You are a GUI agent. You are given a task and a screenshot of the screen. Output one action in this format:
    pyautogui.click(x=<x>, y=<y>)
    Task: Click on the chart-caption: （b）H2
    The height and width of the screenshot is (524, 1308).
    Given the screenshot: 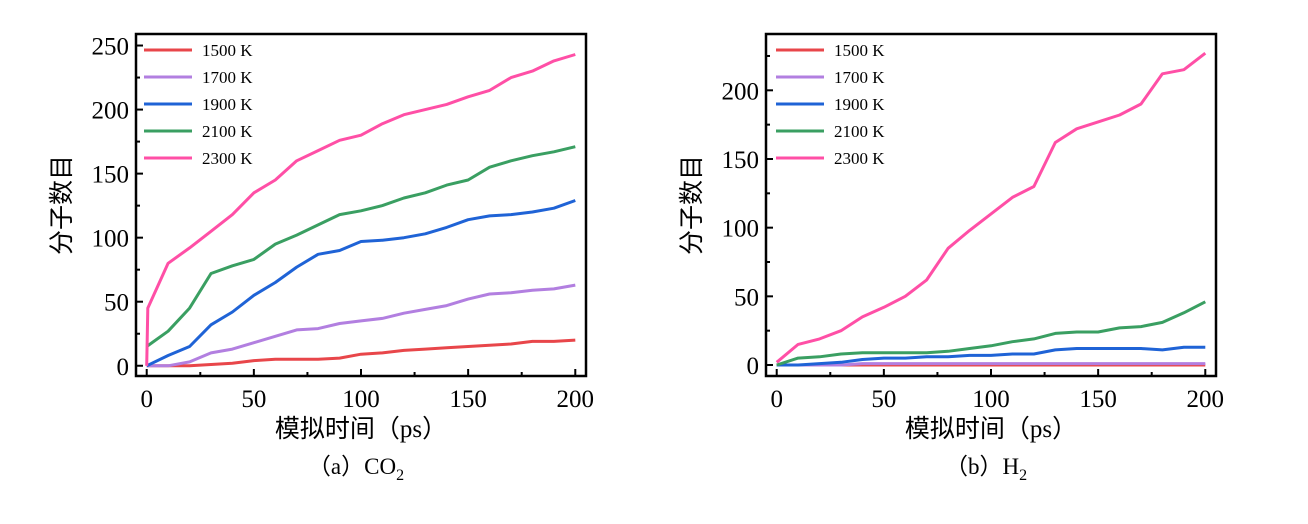 What is the action you would take?
    pyautogui.click(x=986, y=469)
    